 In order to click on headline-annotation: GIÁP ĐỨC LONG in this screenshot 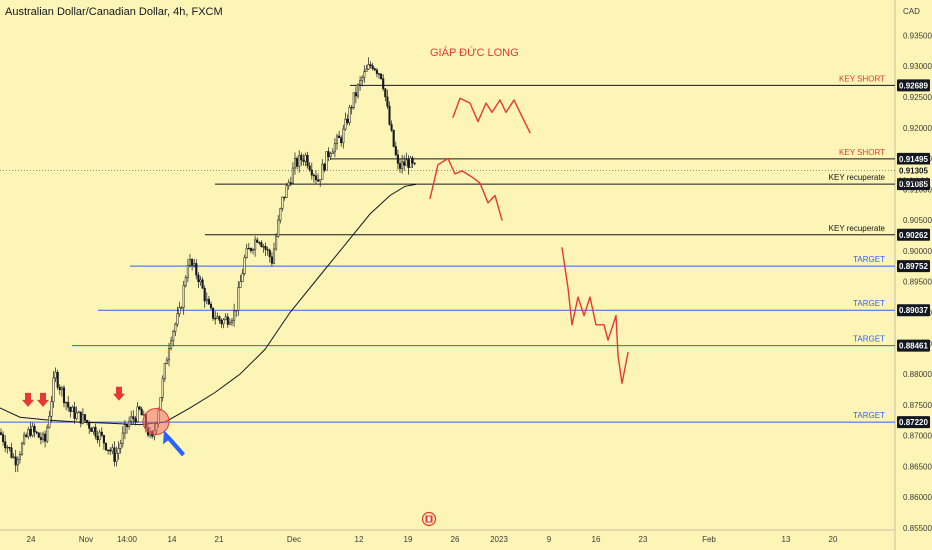, I will do `click(474, 52)`.